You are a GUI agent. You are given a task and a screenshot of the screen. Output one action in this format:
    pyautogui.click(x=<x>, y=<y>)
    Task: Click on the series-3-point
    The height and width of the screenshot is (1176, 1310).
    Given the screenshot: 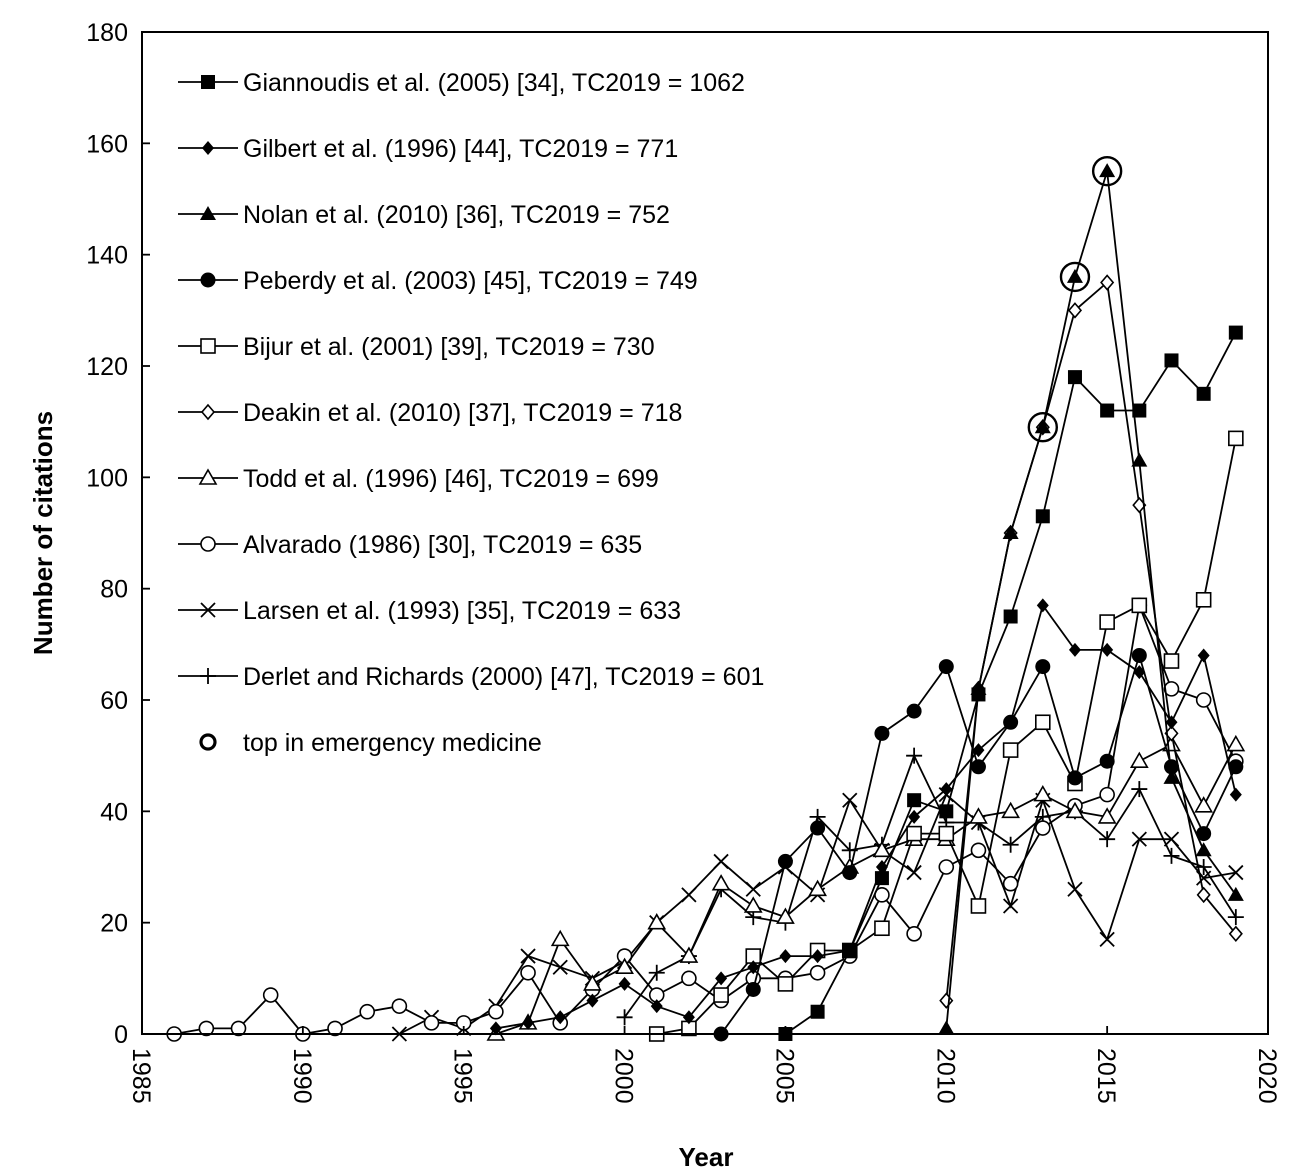 What is the action you would take?
    pyautogui.click(x=1235, y=893)
    